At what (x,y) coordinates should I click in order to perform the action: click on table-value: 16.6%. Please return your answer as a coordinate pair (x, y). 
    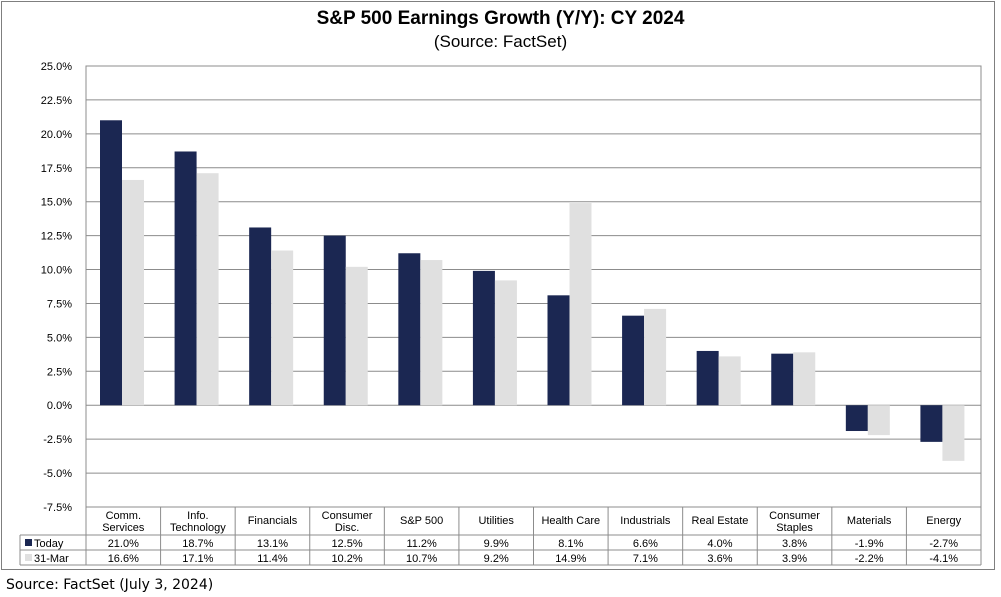
    Looking at the image, I should click on (123, 559).